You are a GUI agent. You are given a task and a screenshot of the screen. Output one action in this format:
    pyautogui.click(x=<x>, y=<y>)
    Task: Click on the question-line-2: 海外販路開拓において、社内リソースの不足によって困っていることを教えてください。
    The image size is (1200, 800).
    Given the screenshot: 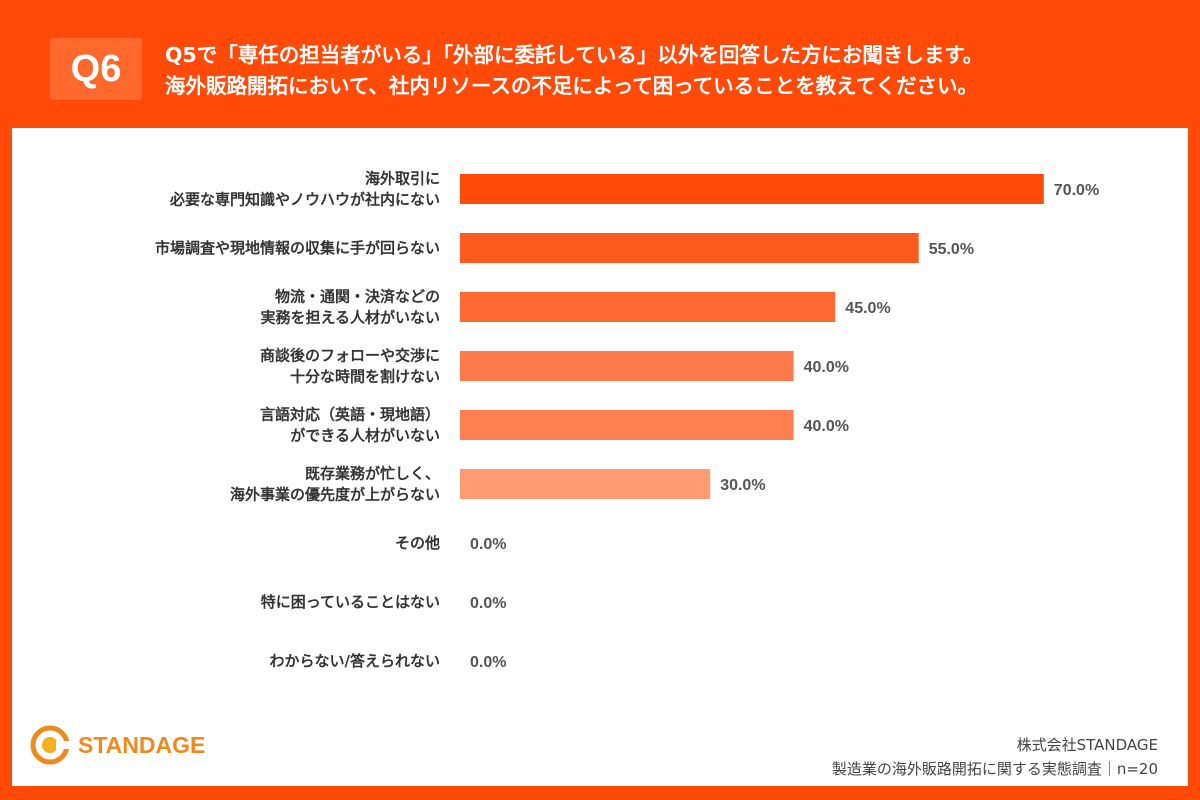 What is the action you would take?
    pyautogui.click(x=572, y=86)
    